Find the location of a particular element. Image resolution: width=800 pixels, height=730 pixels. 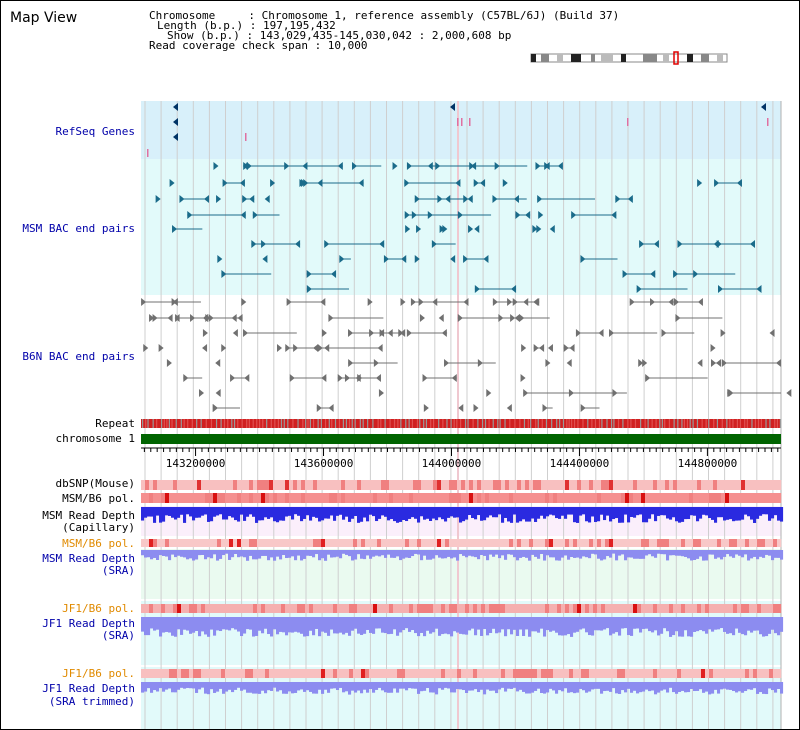

axis-tick-label: 144400000 is located at coordinates (580, 463).